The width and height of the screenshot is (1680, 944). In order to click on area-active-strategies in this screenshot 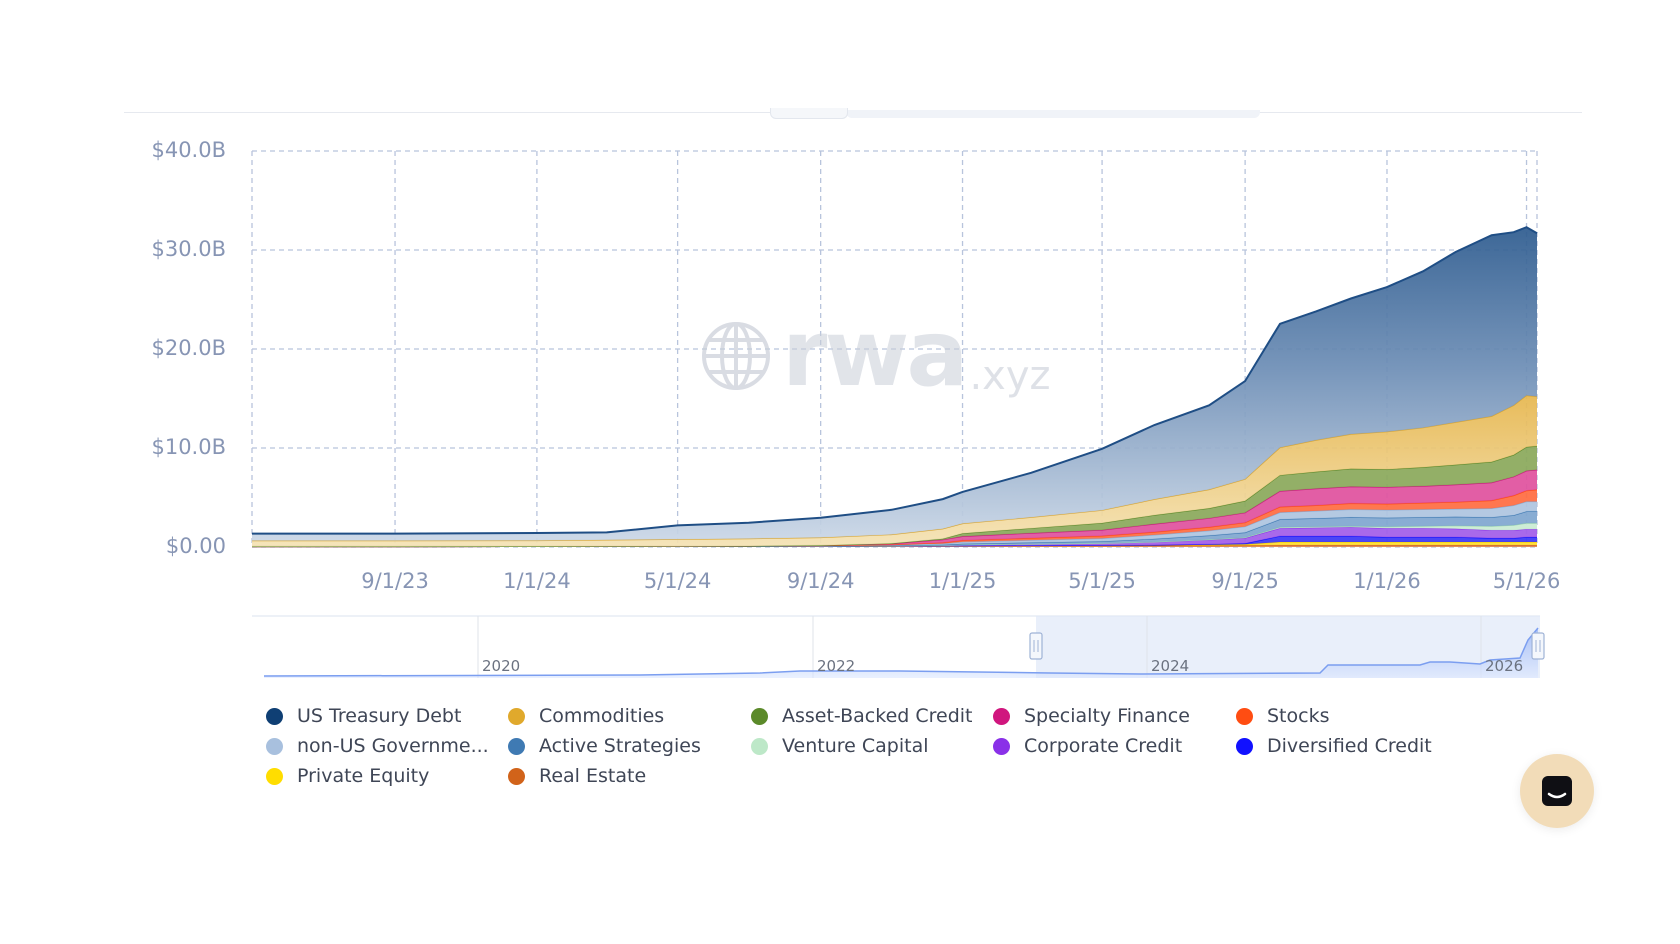, I will do `click(894, 529)`.